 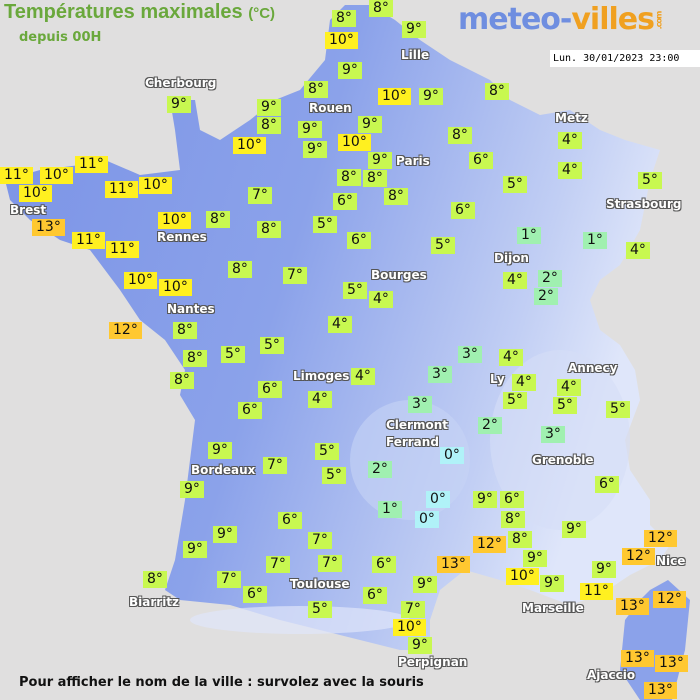 I want to click on meteo-villes-logo: meteo-villes.com, so click(x=565, y=19).